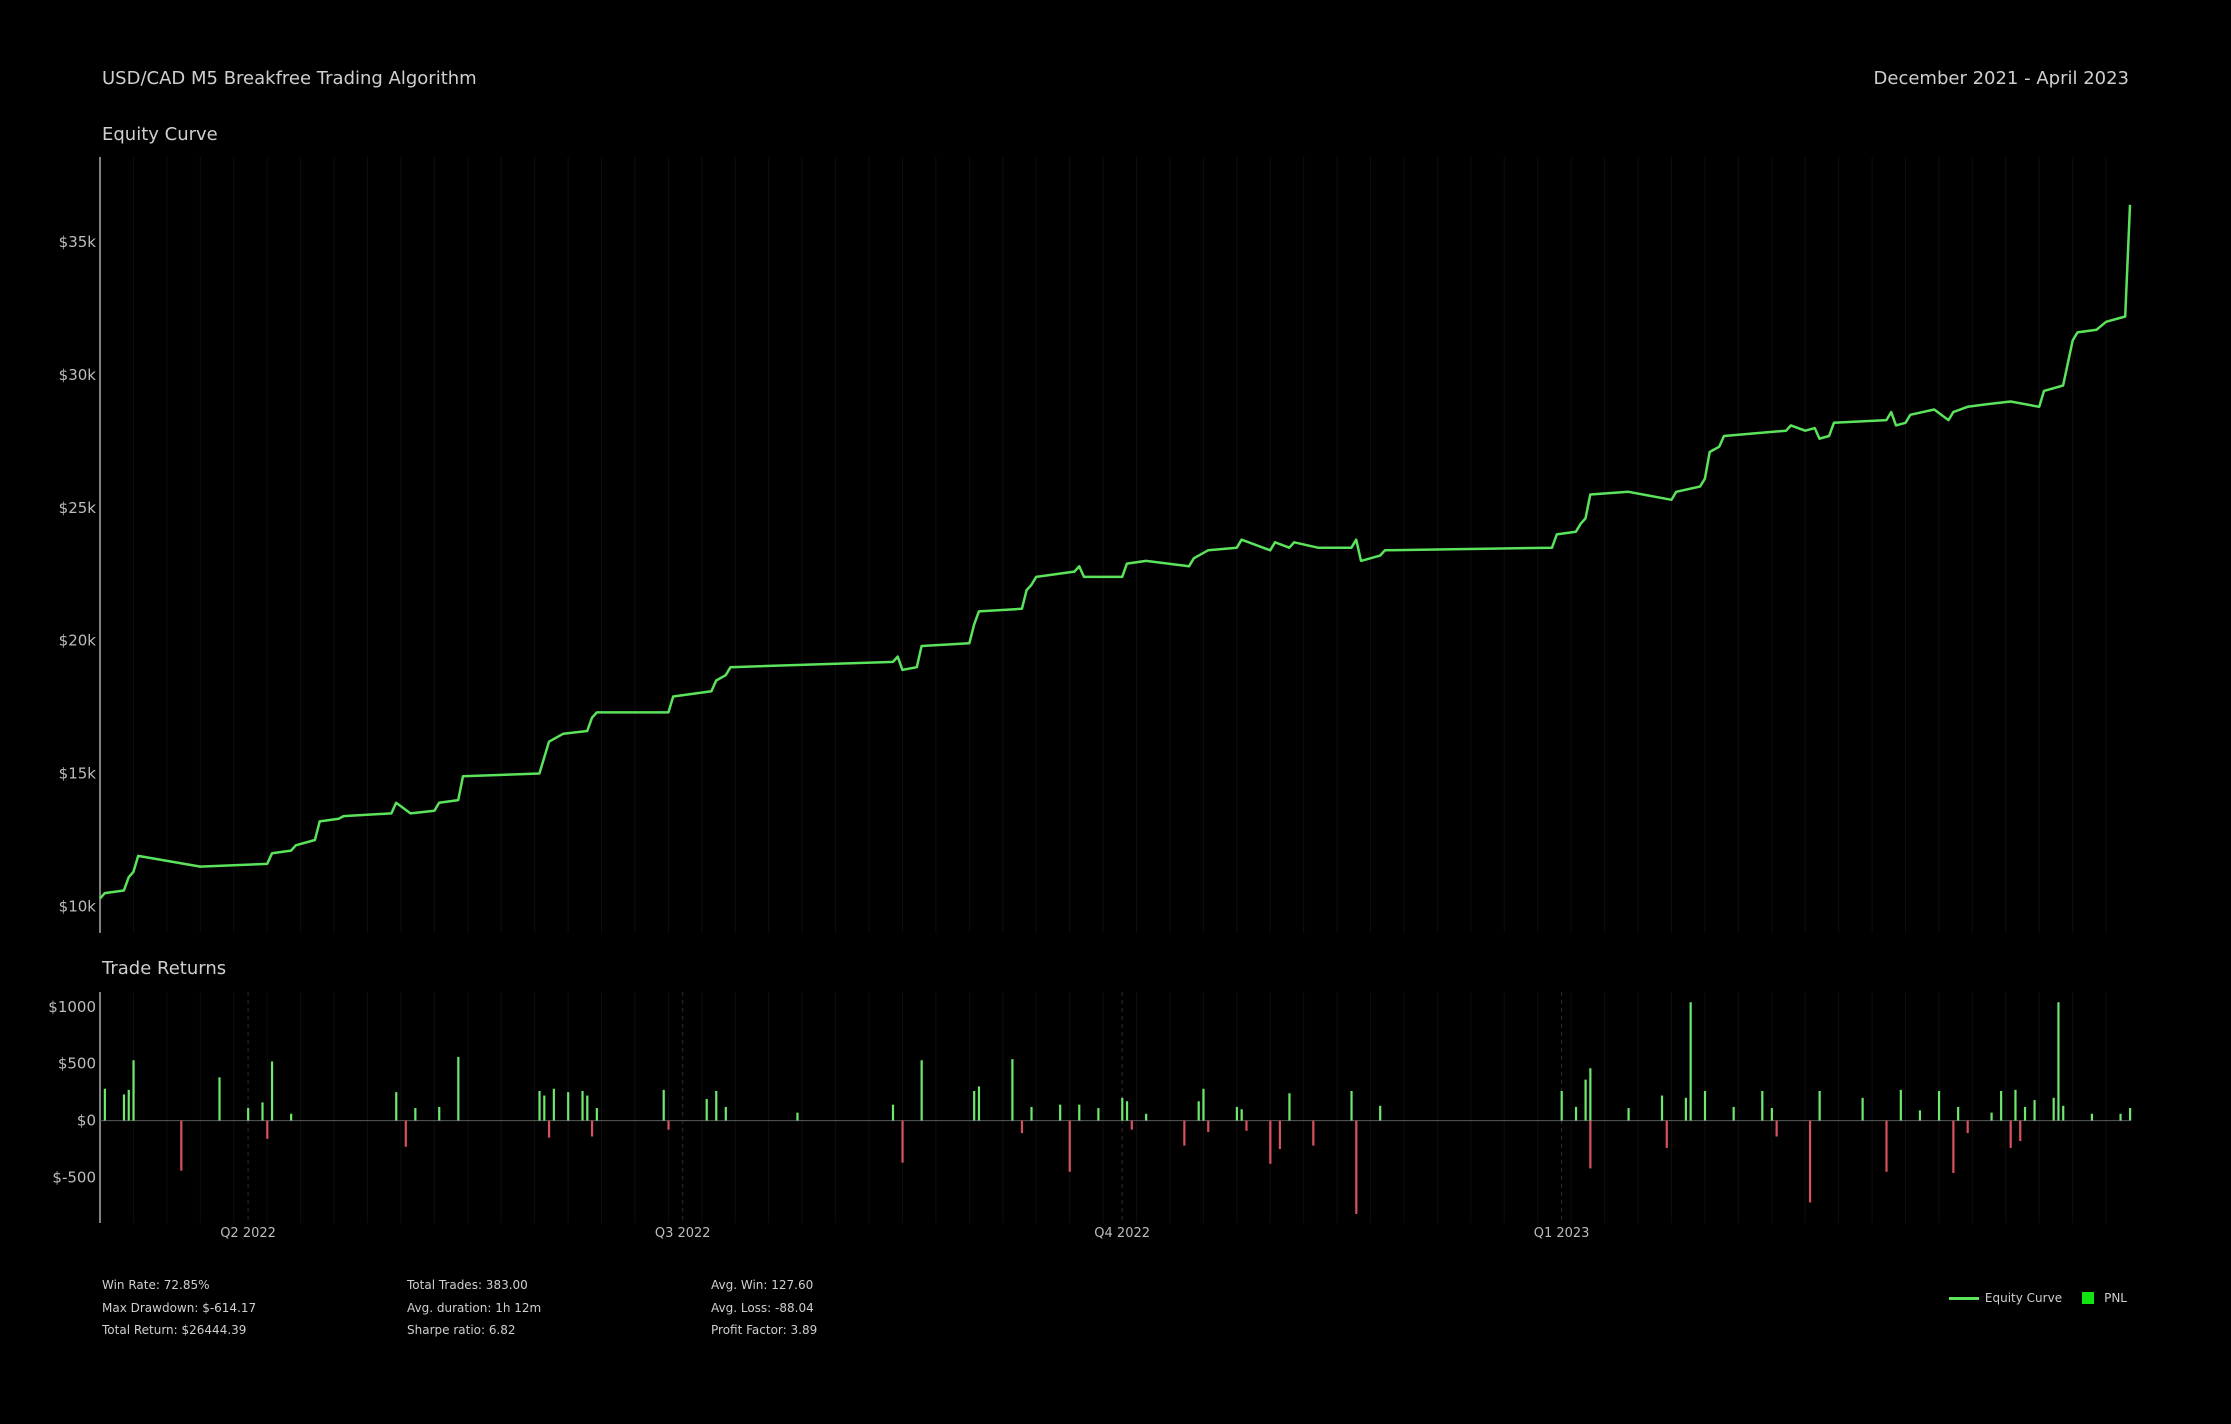 This screenshot has height=1424, width=2231. I want to click on legend: Equity Curve PNL, so click(2037, 1298).